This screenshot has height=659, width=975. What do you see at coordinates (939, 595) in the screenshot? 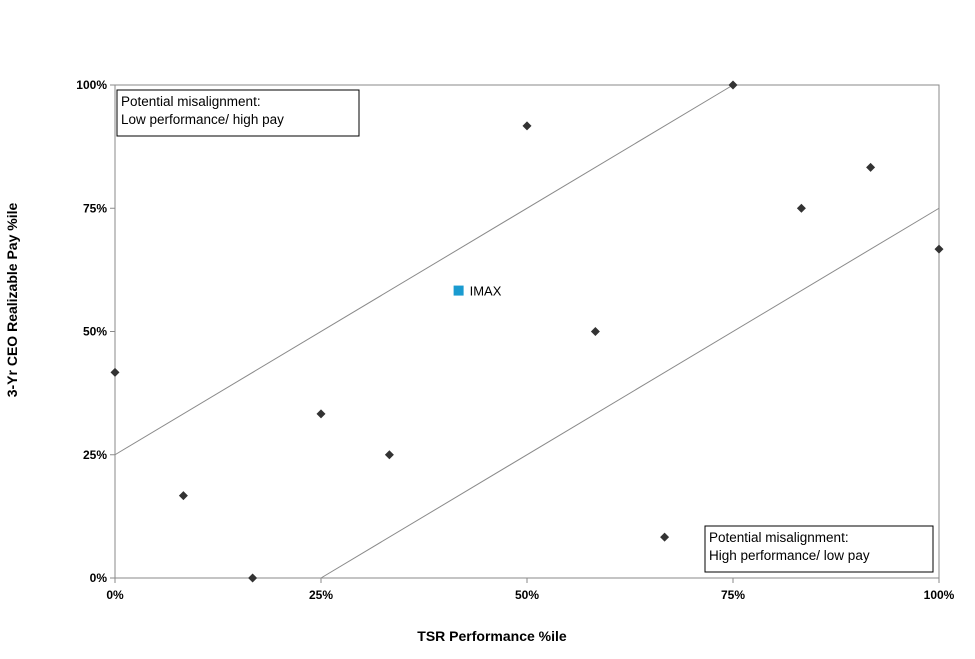
I see `x-tick-label: 100%` at bounding box center [939, 595].